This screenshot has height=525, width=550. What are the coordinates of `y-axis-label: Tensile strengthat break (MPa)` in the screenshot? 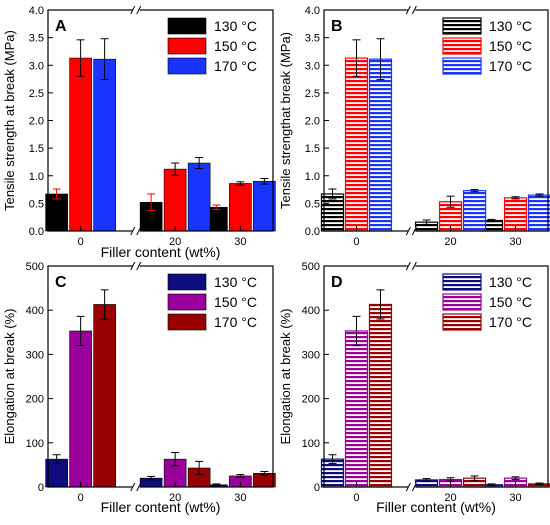 It's located at (285, 120).